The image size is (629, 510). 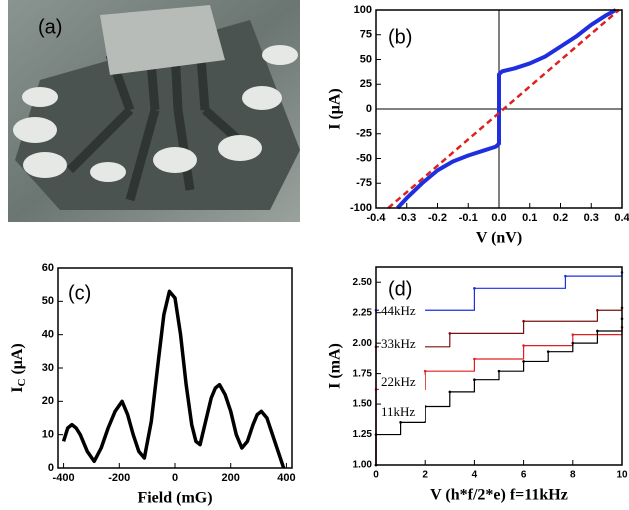 What do you see at coordinates (48, 268) in the screenshot?
I see `y-tick-label: 60` at bounding box center [48, 268].